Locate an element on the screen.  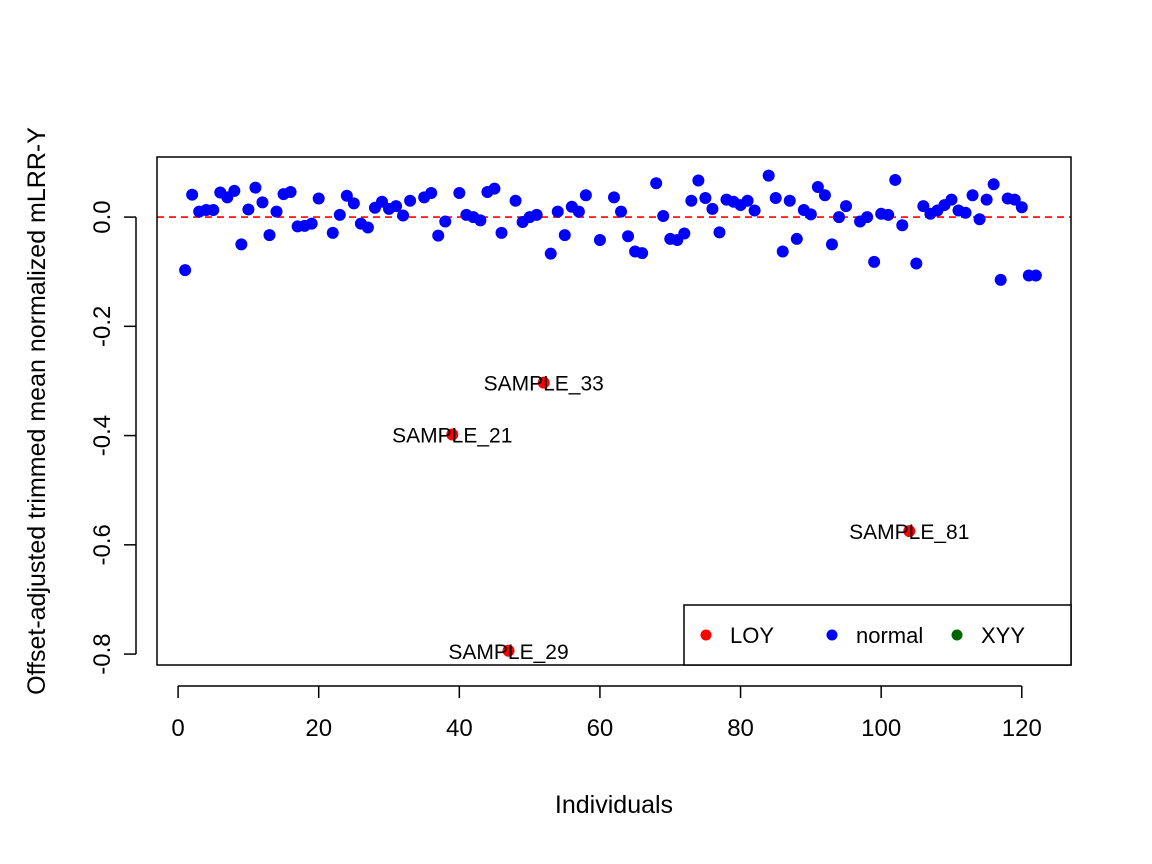
legend-box is located at coordinates (877, 635).